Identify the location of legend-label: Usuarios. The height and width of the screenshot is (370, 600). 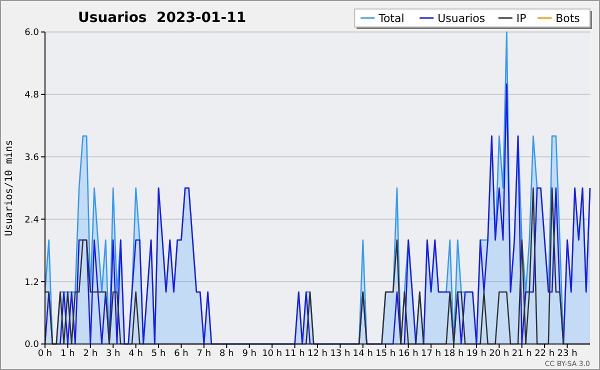
(462, 18).